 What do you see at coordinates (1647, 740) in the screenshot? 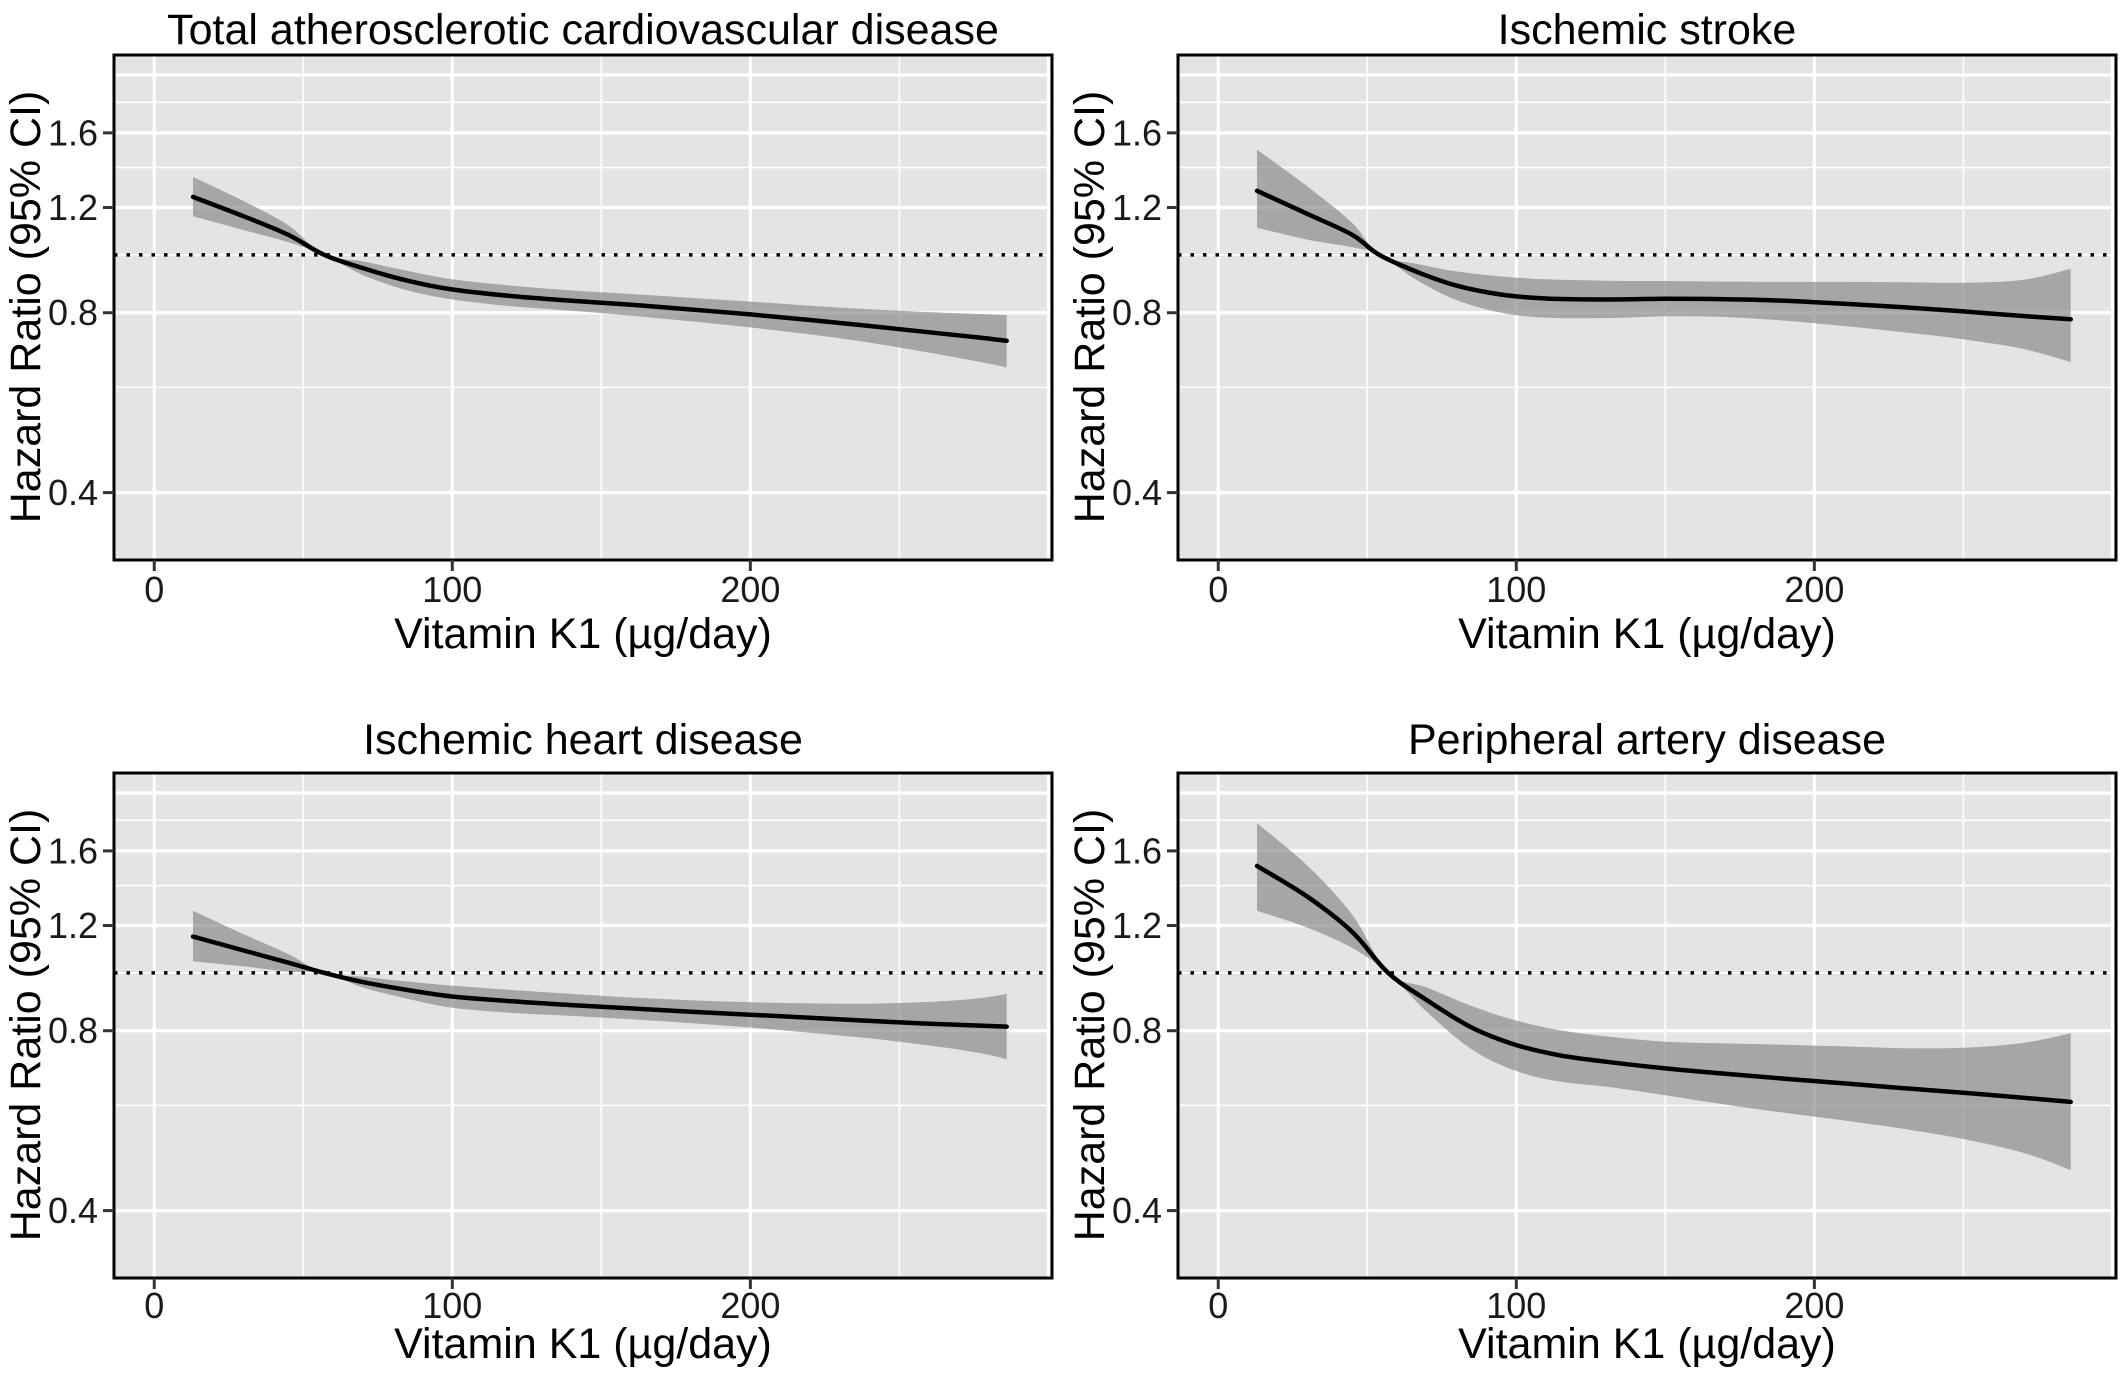
I see `panel-title: Peripheral artery disease` at bounding box center [1647, 740].